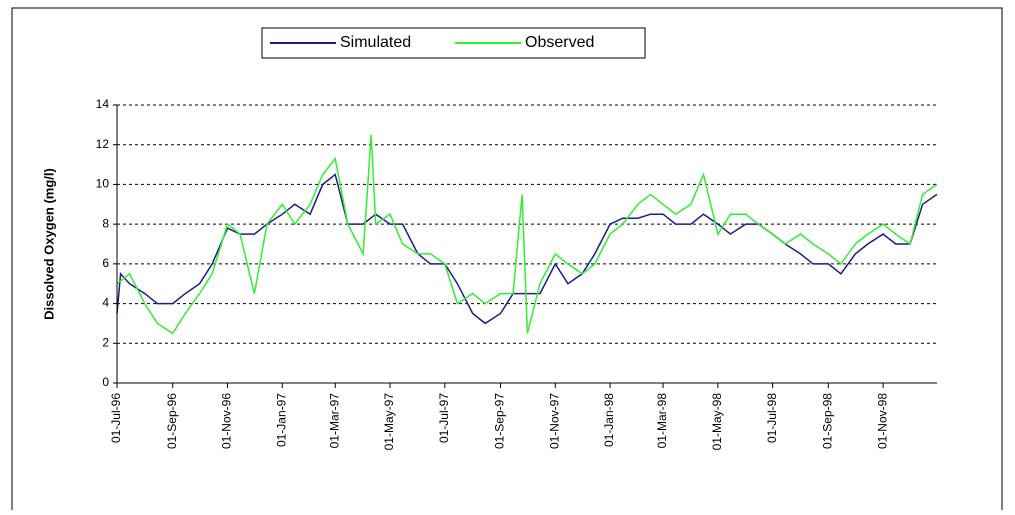 This screenshot has width=1015, height=515. What do you see at coordinates (772, 418) in the screenshot?
I see `x-tick-label: 01-Jul-98` at bounding box center [772, 418].